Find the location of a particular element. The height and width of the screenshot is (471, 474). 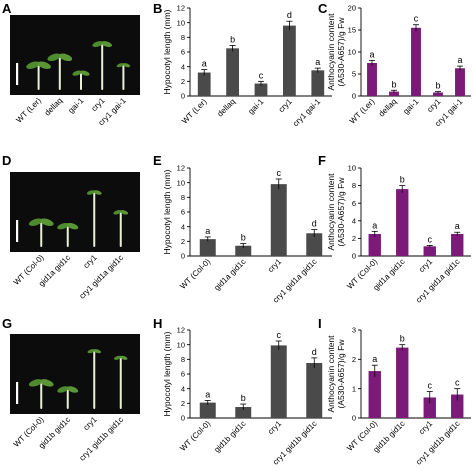

chart-b-ytick-label: 4 is located at coordinates (183, 66).